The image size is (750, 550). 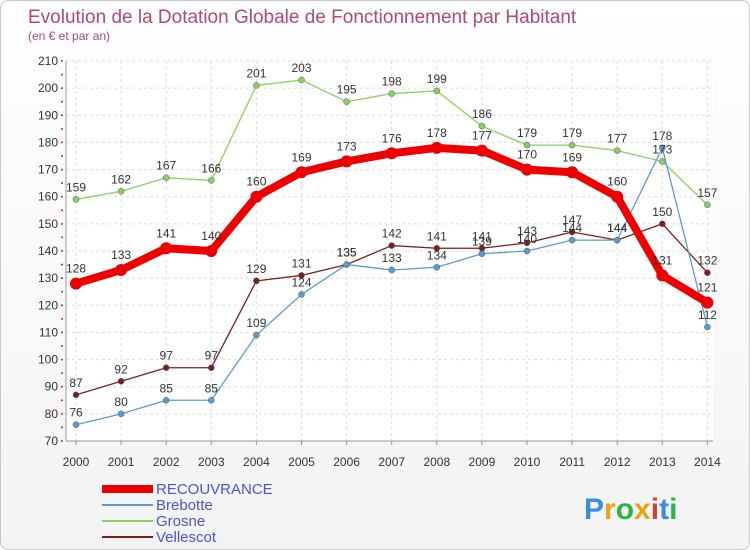 I want to click on x-tick-label: 2007, so click(x=391, y=462).